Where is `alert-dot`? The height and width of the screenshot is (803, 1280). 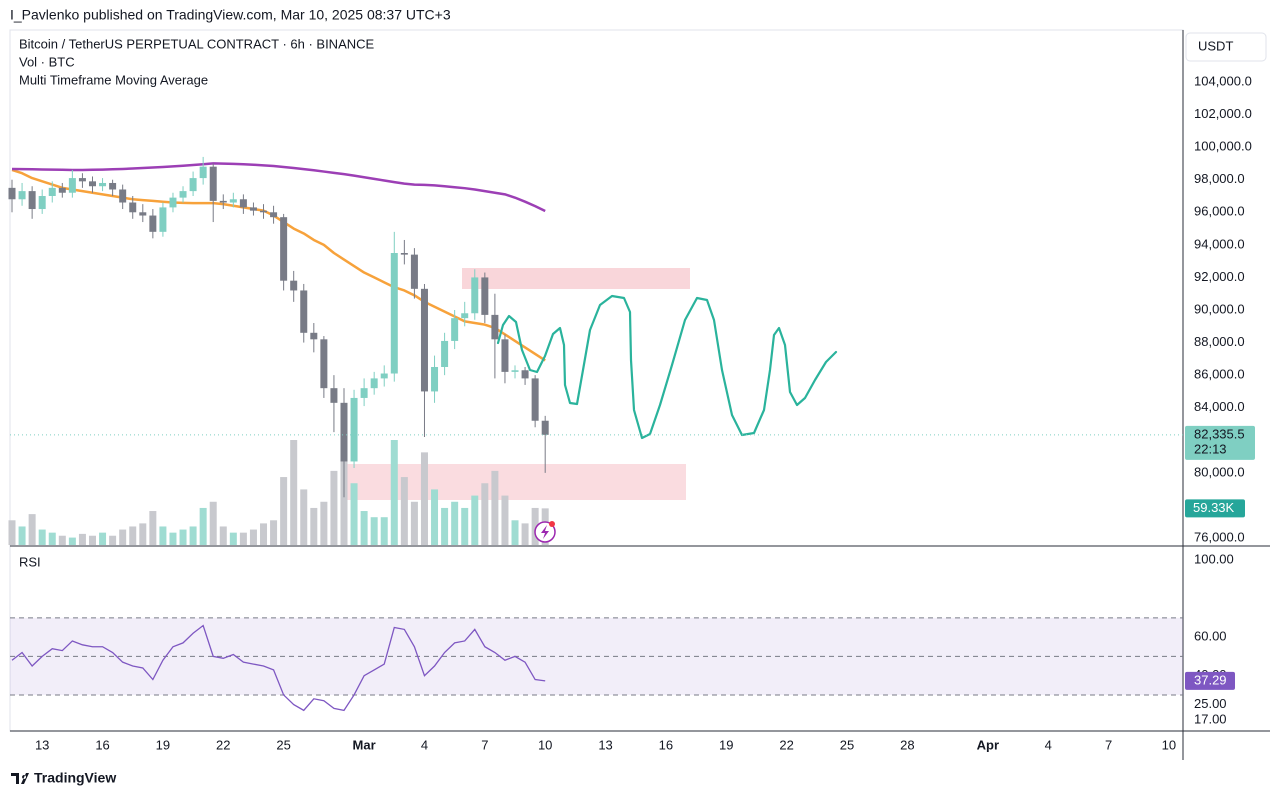 alert-dot is located at coordinates (552, 524).